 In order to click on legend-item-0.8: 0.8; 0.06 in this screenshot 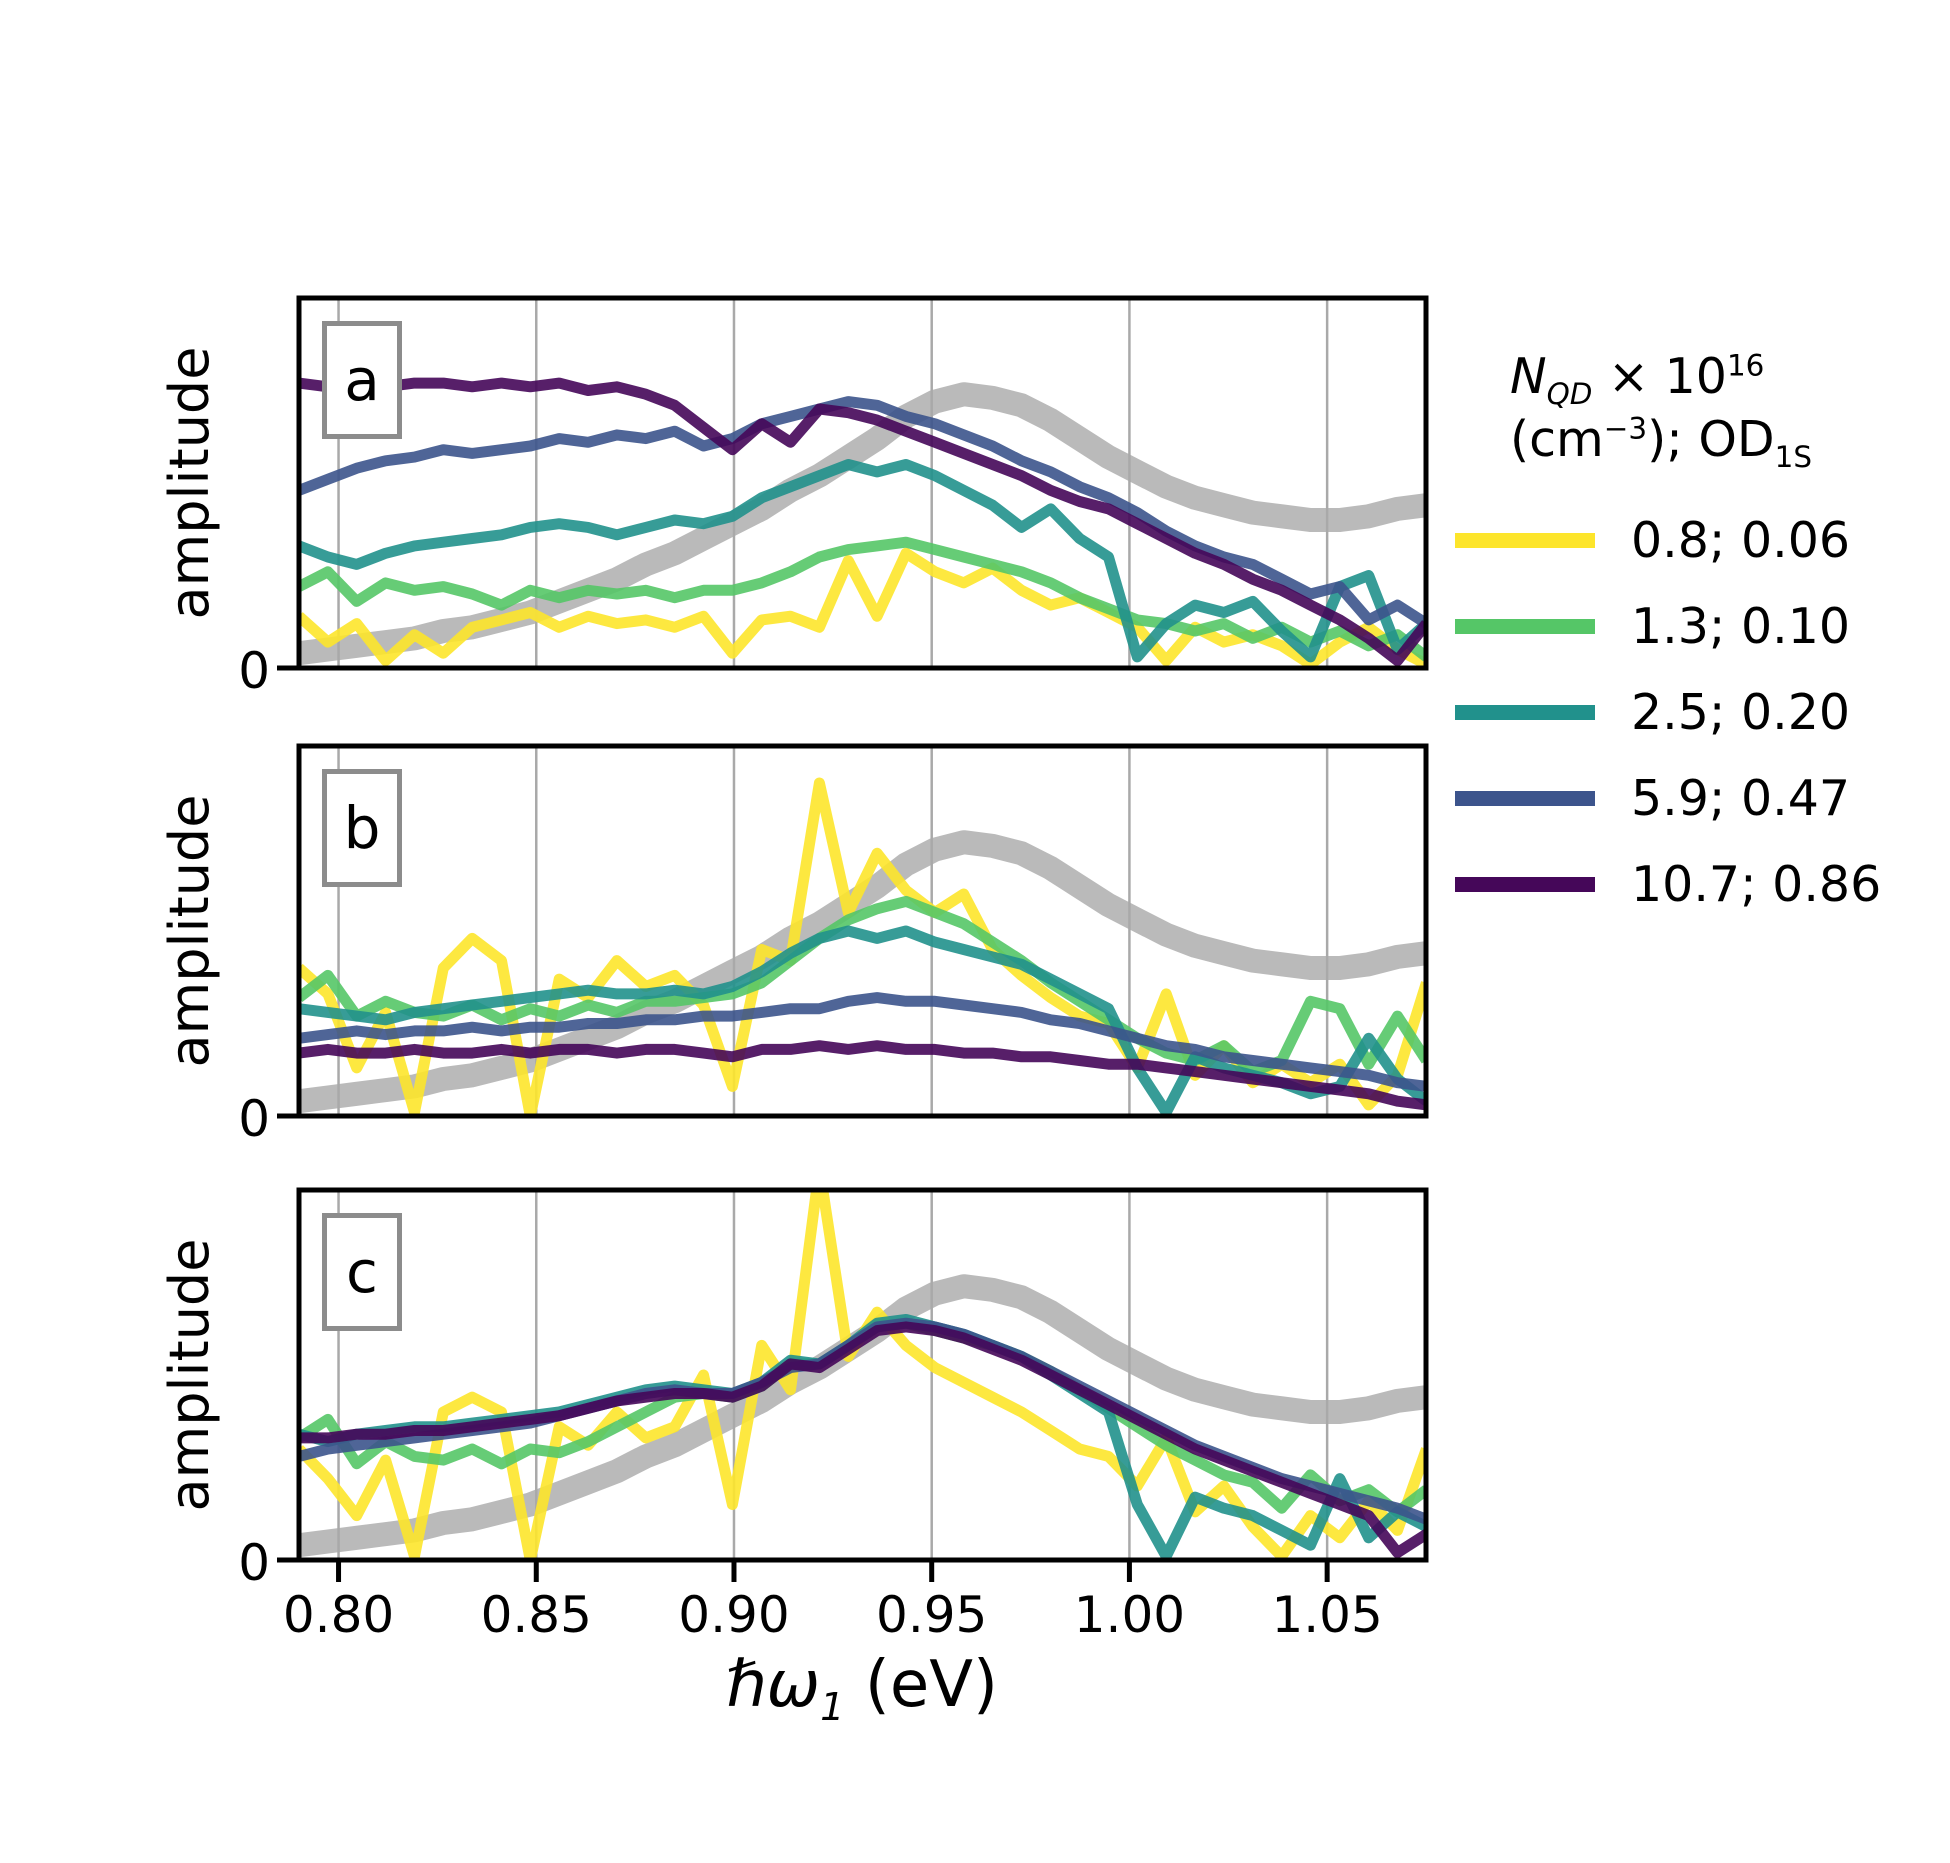, I will do `click(1652, 540)`.